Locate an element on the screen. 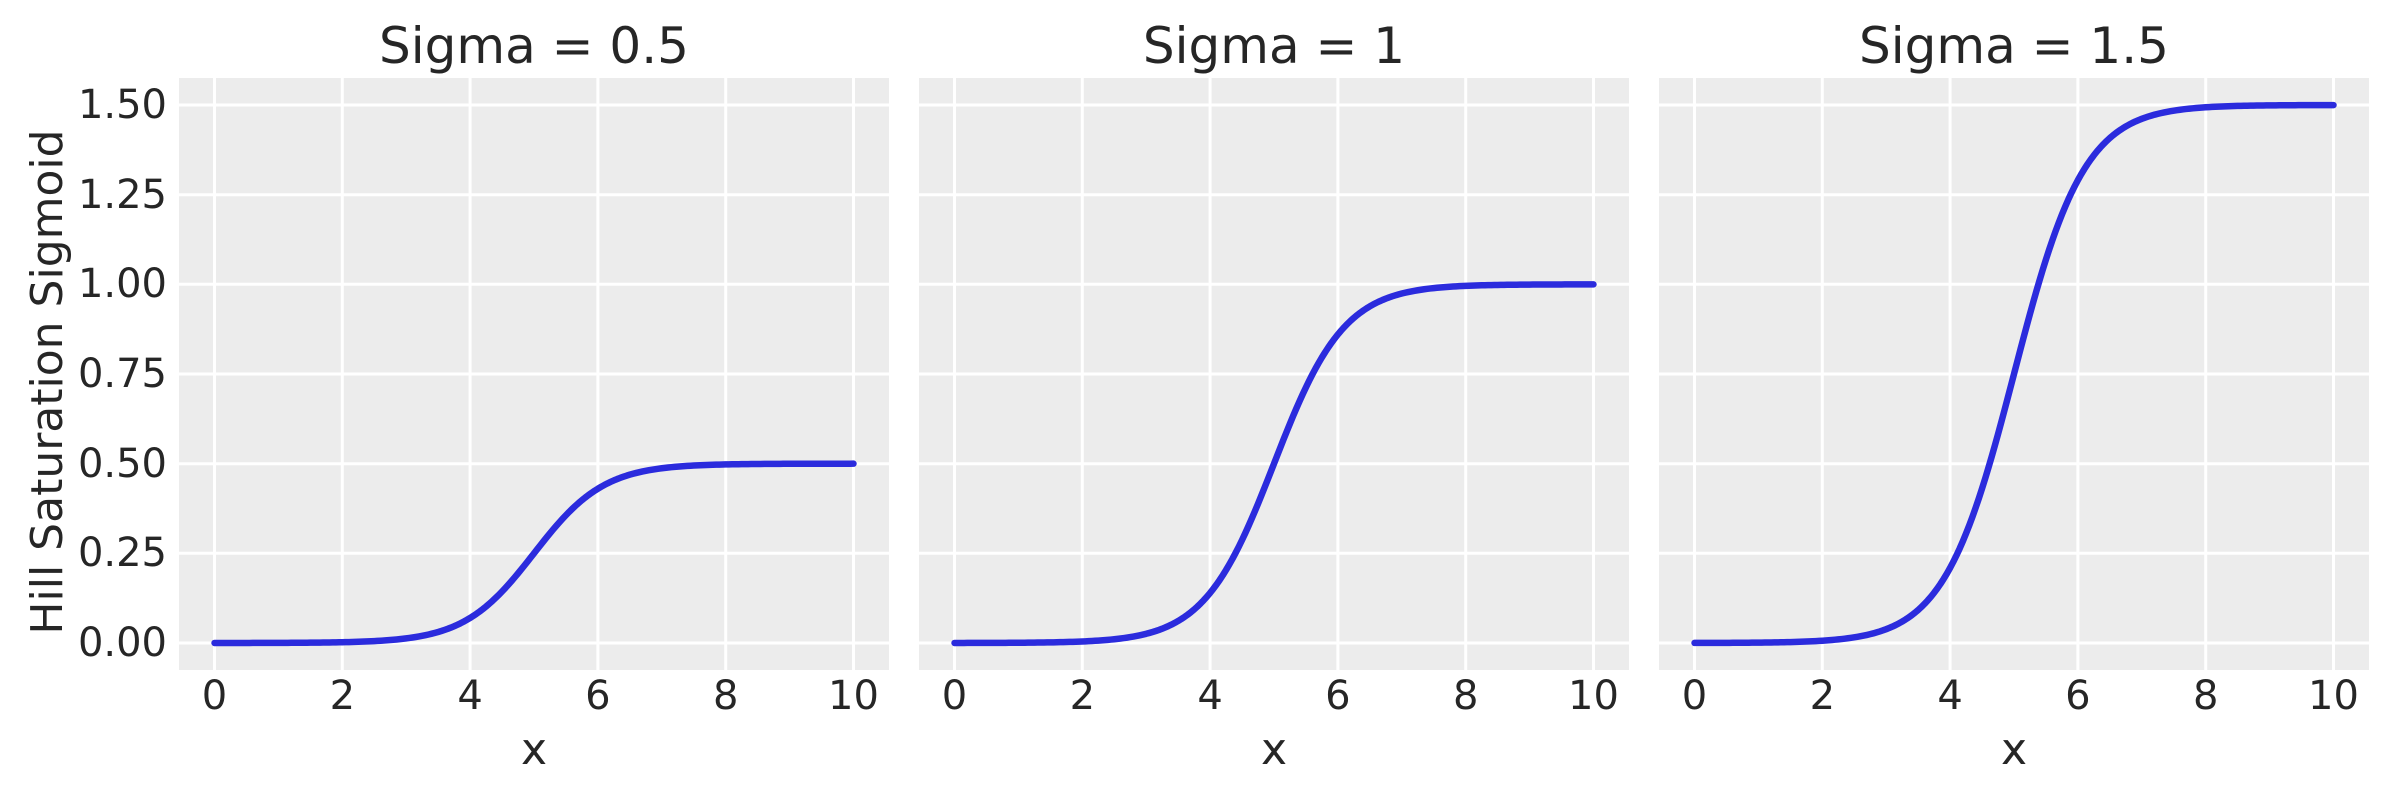 This screenshot has height=800, width=2400. y-tick-label: 0.25 is located at coordinates (122, 553).